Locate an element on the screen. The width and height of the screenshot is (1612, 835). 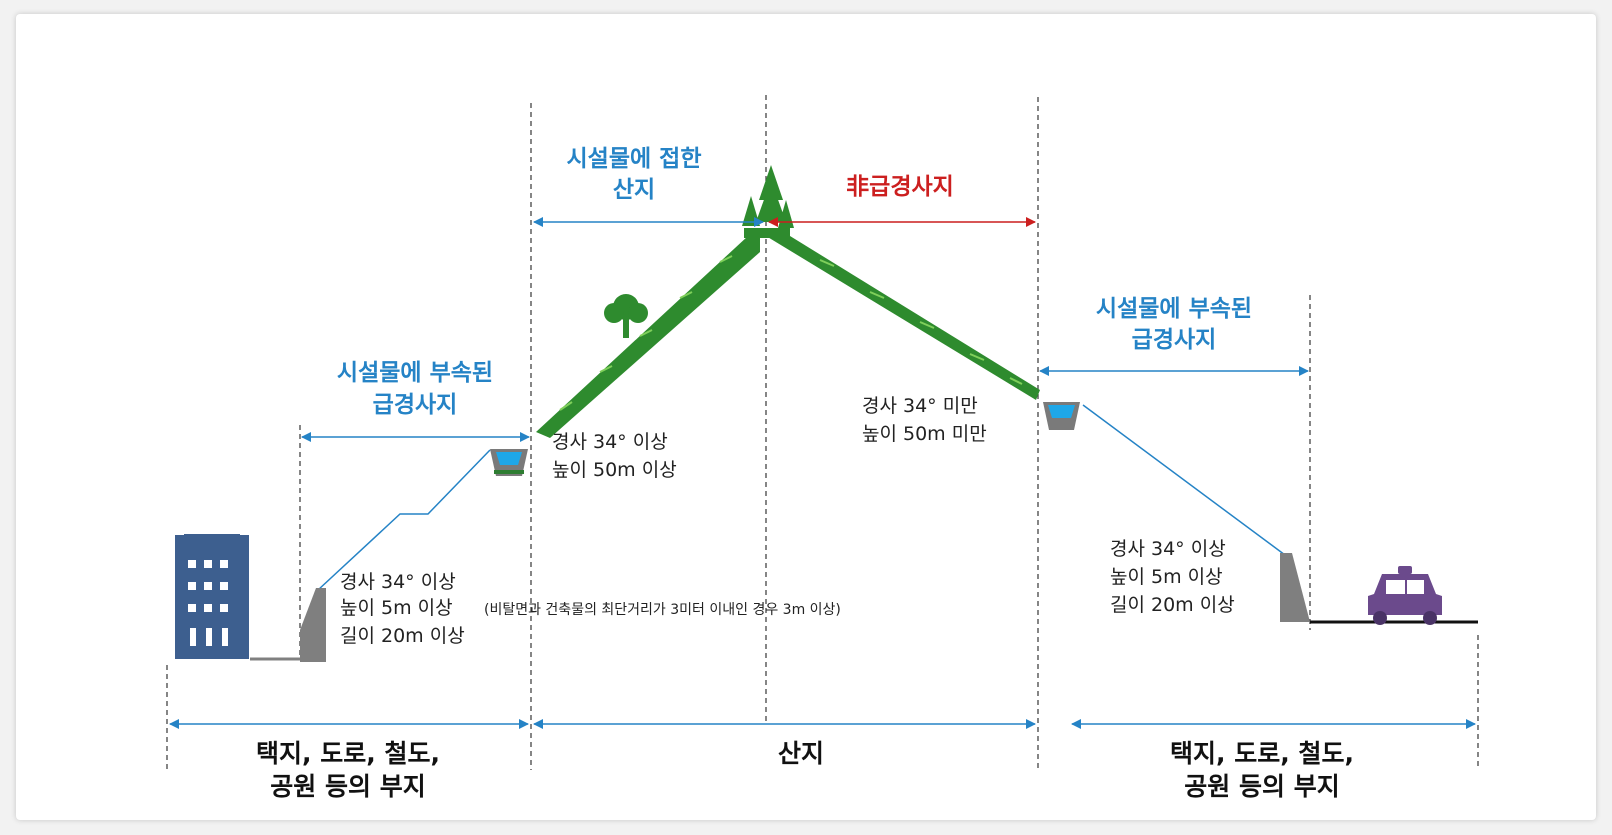
left-facility-spec-2: 높이 5m 이상 is located at coordinates (396, 608).